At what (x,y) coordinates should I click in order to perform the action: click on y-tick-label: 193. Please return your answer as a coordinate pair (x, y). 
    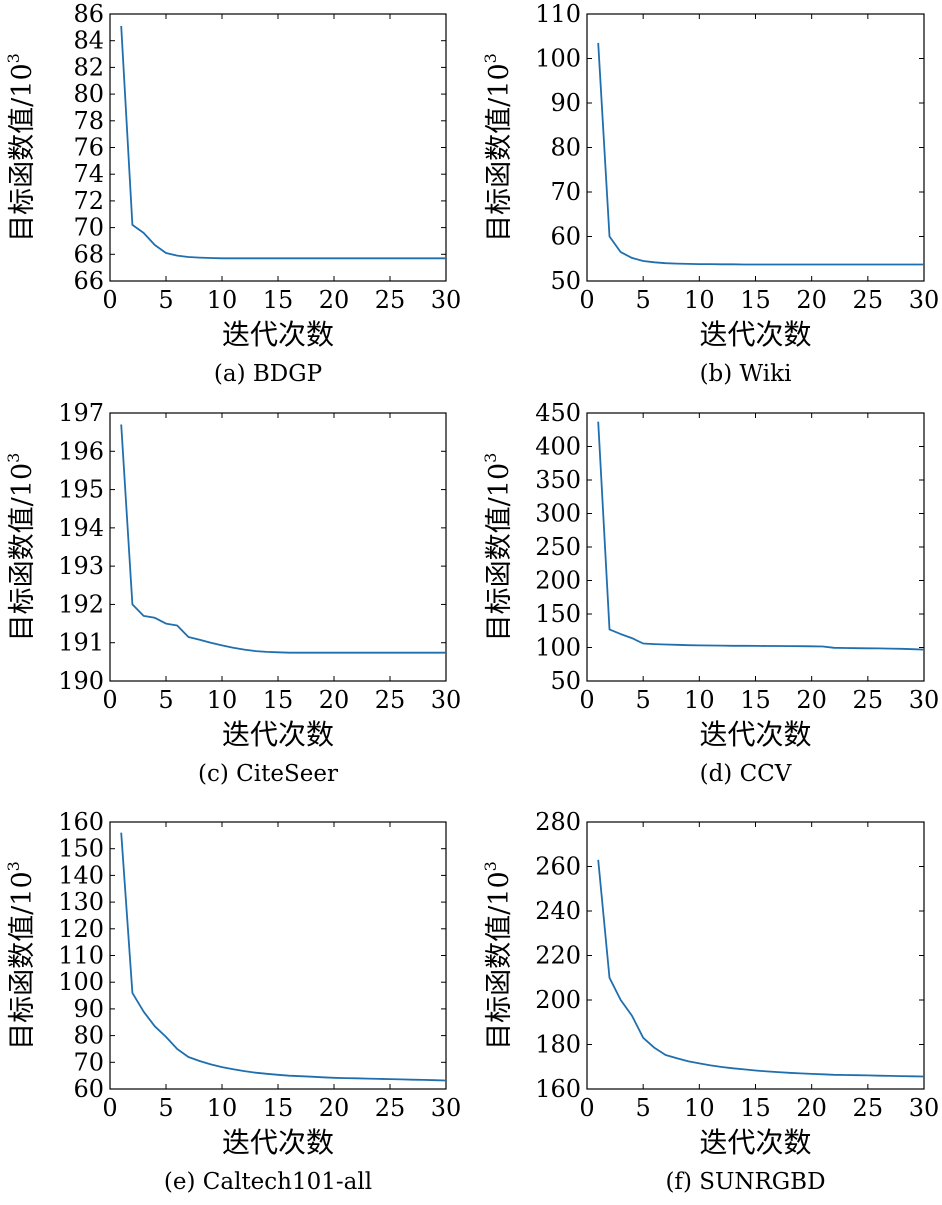
    Looking at the image, I should click on (81, 566).